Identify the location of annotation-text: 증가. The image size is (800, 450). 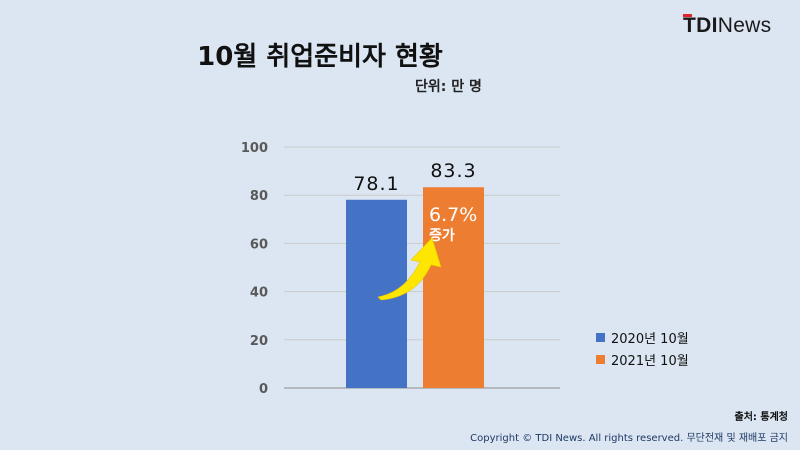
(442, 236).